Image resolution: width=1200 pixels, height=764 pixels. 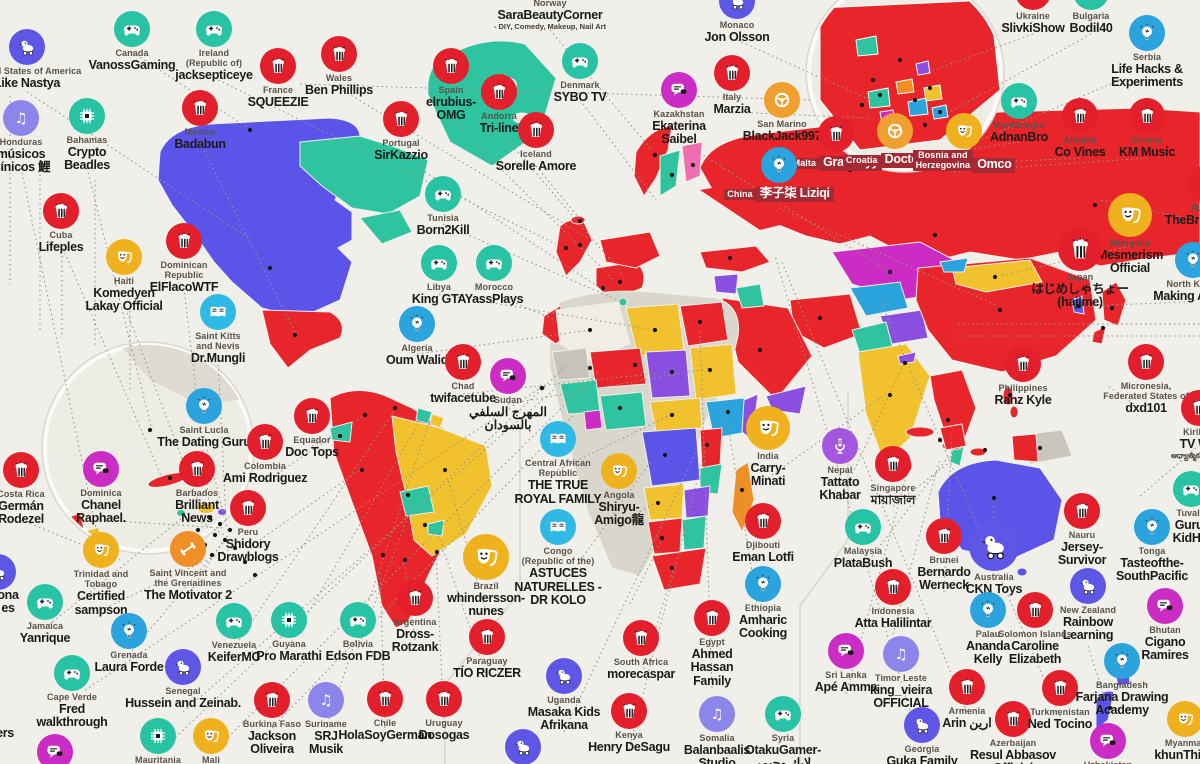 I want to click on badge-sri-lanka: Sri Lanka Apé Amma, so click(x=846, y=663).